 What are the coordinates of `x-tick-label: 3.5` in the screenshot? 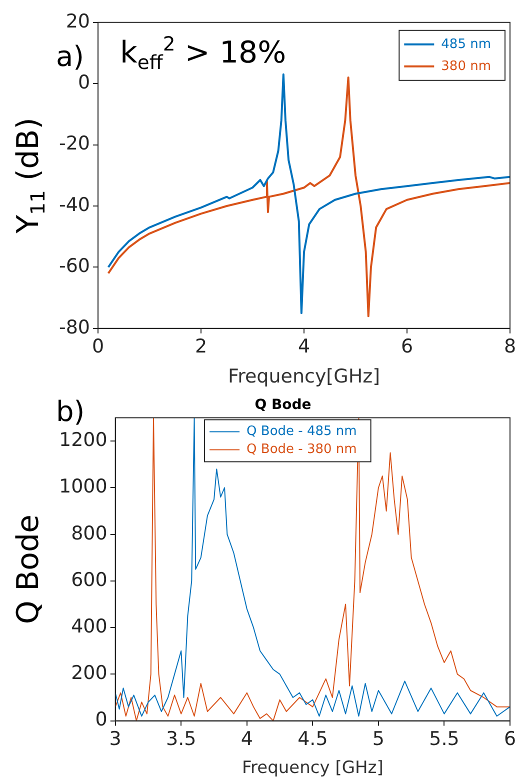 It's located at (181, 739).